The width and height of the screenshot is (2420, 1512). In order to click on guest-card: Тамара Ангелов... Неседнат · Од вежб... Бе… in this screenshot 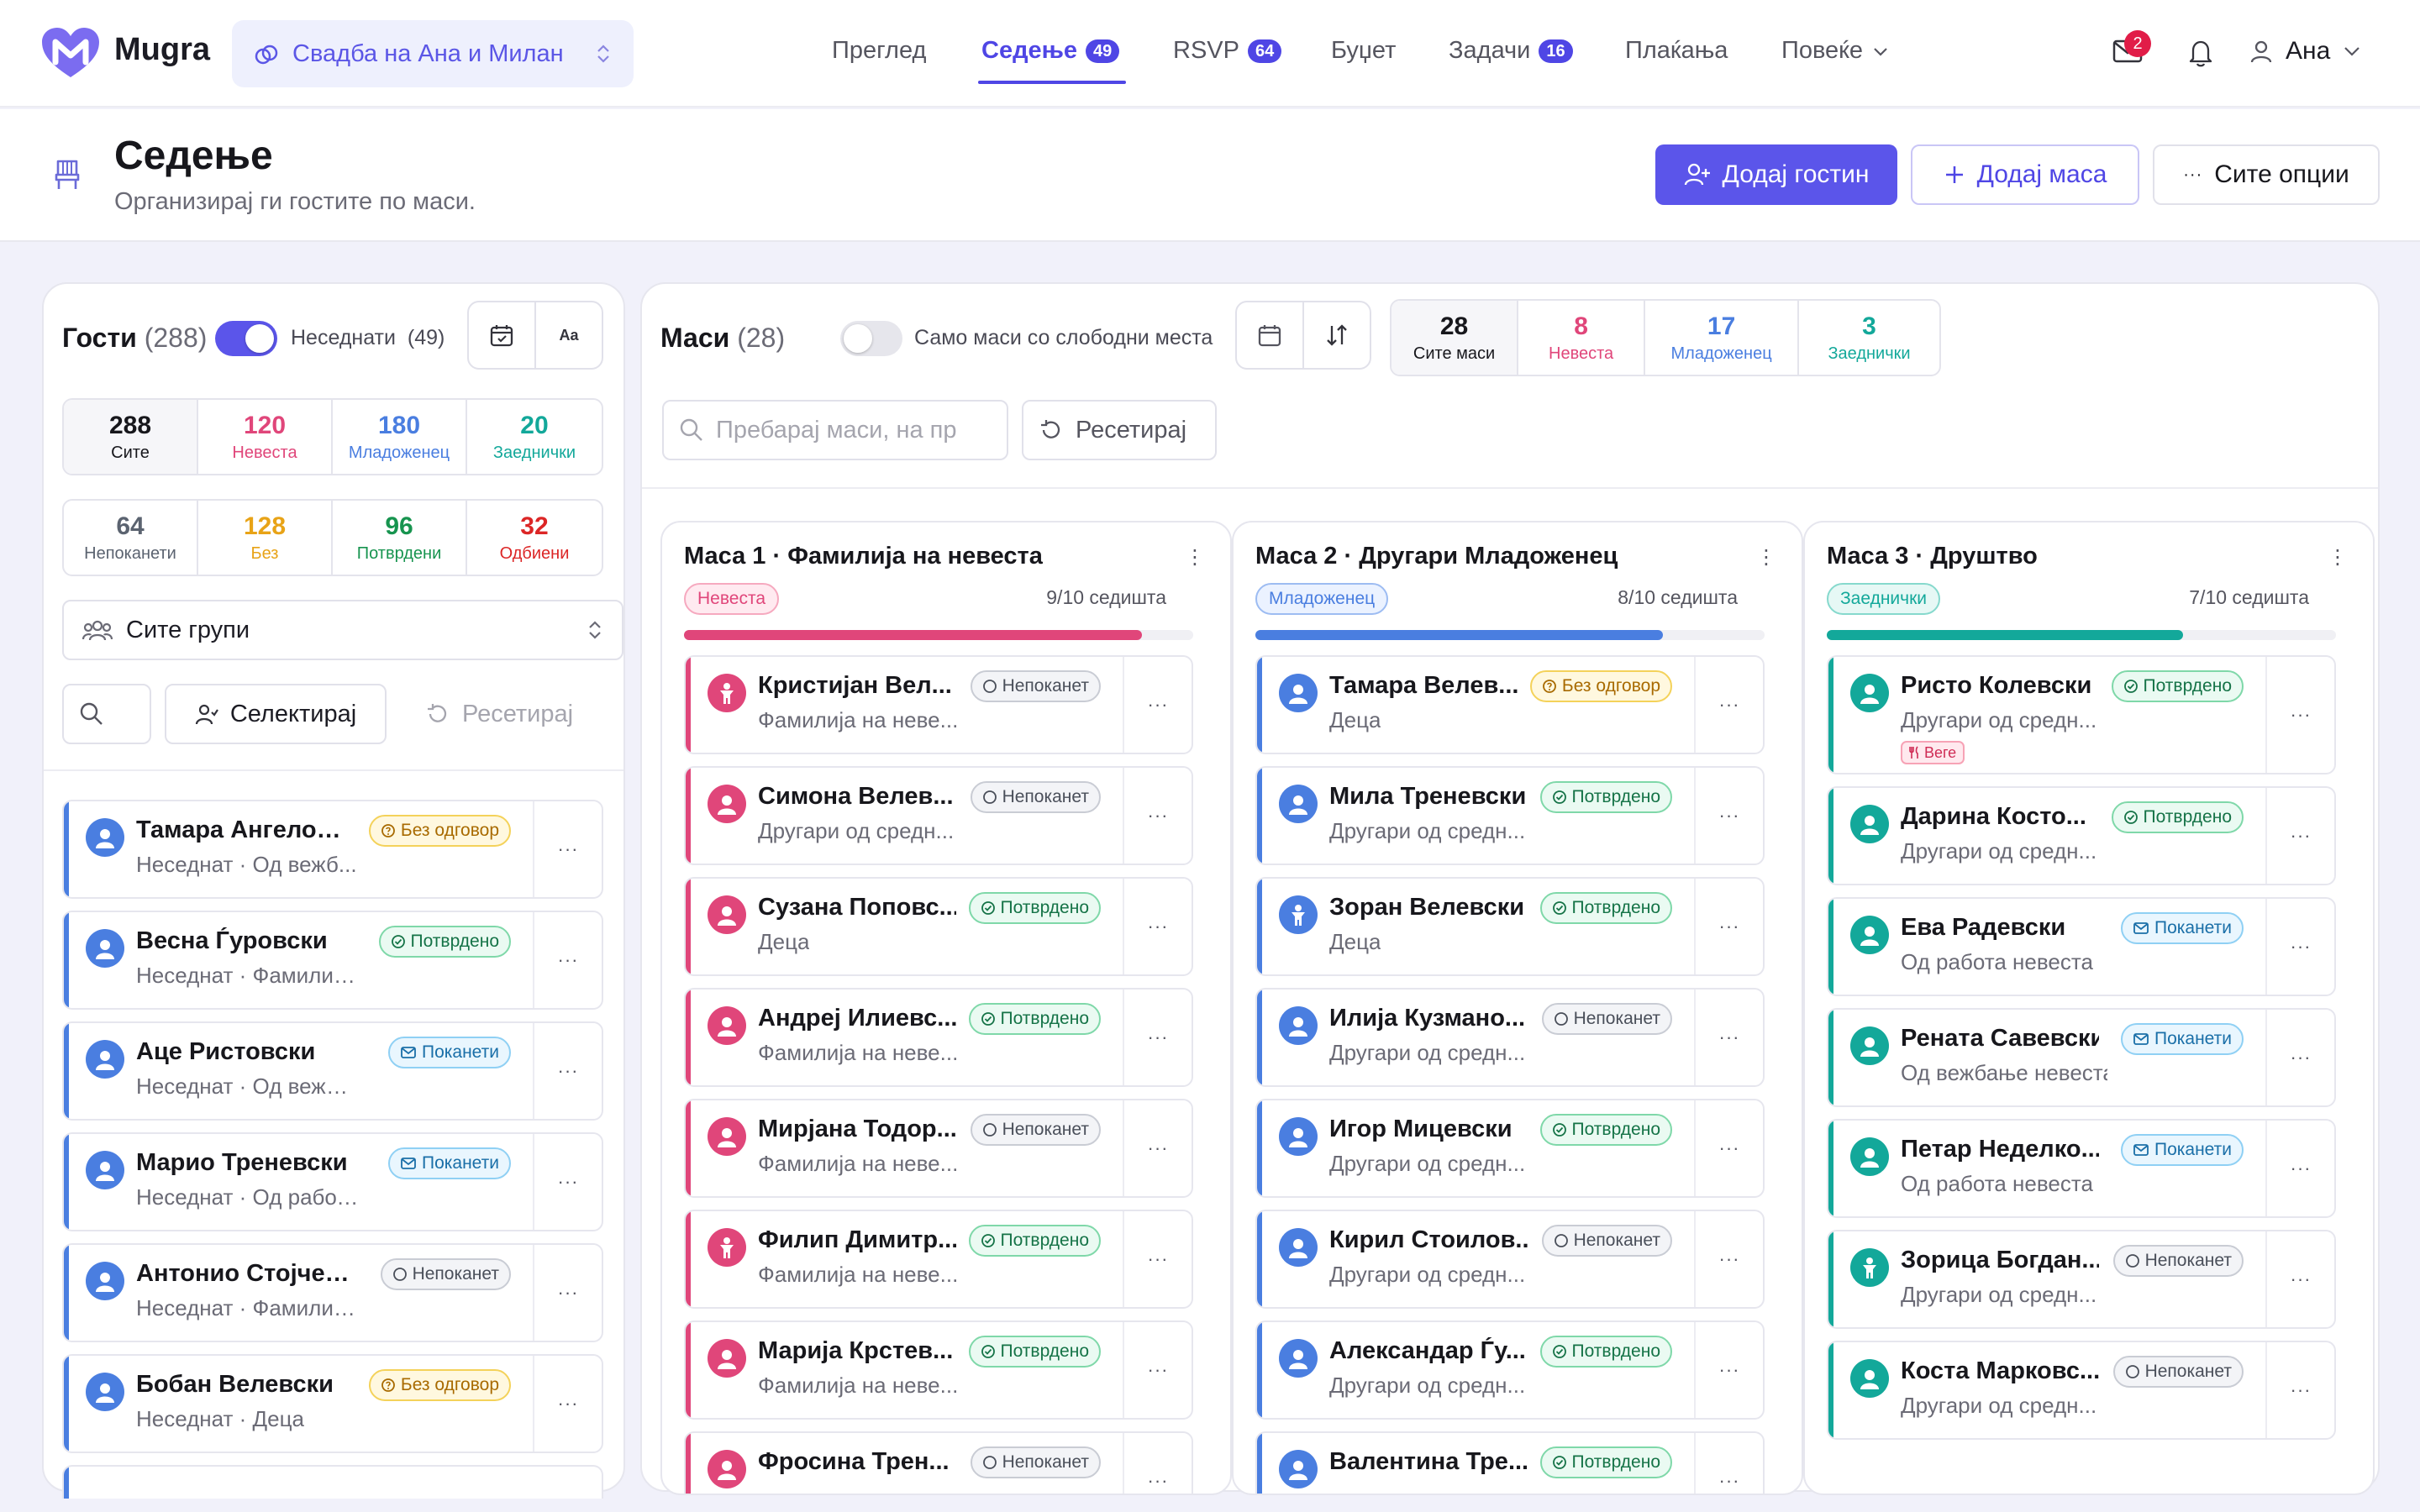, I will do `click(332, 849)`.